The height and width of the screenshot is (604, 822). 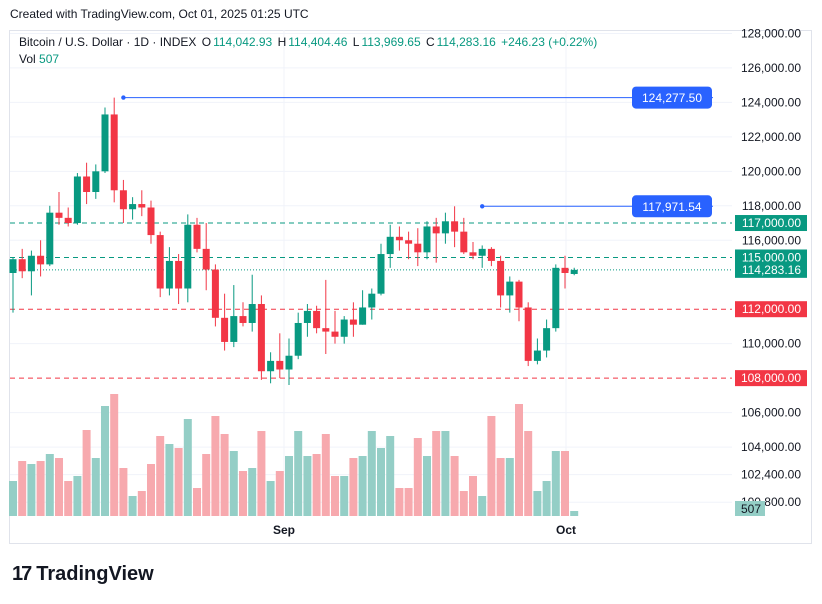 I want to click on y-tick-label: 124,000.00, so click(x=771, y=102).